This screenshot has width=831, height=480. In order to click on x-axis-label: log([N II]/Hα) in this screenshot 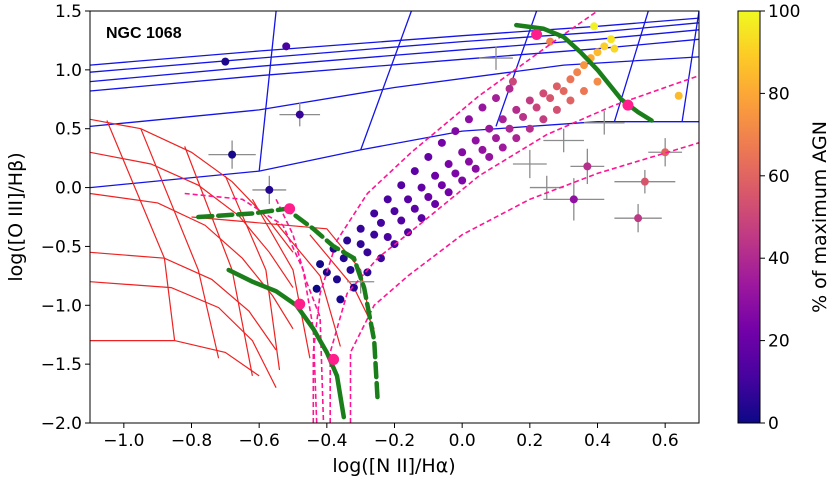, I will do `click(393, 466)`.